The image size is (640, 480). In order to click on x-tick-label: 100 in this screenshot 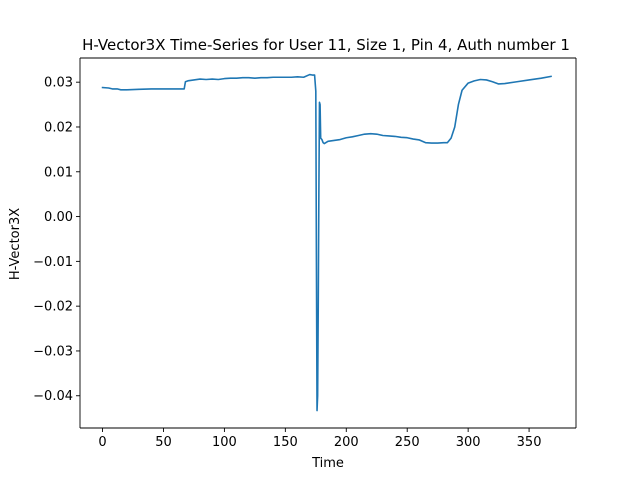, I will do `click(224, 442)`.